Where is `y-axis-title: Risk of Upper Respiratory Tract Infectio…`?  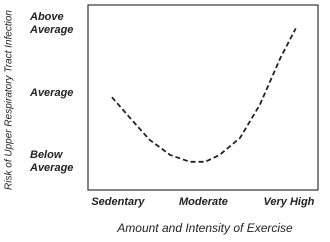 y-axis-title: Risk of Upper Respiratory Tract Infectio… is located at coordinates (9, 100).